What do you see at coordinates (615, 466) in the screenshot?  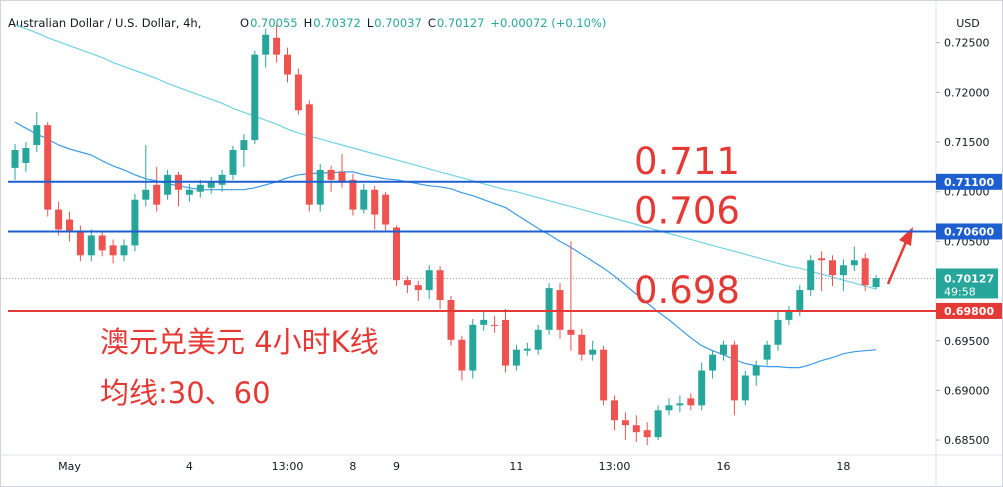 I see `x-tick-label: 13:00` at bounding box center [615, 466].